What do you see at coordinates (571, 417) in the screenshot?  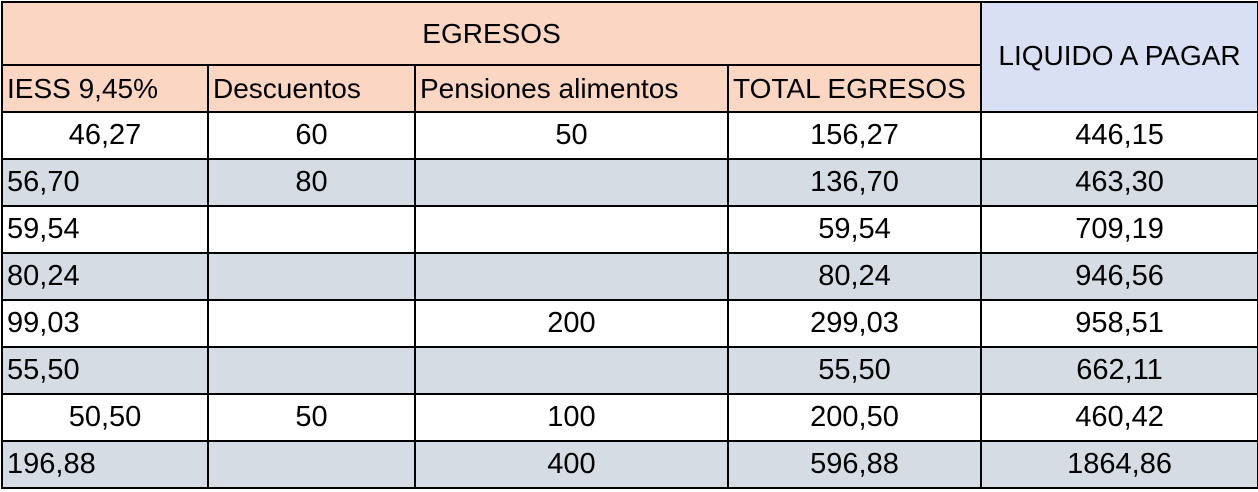 I see `cell-pensiones: 100` at bounding box center [571, 417].